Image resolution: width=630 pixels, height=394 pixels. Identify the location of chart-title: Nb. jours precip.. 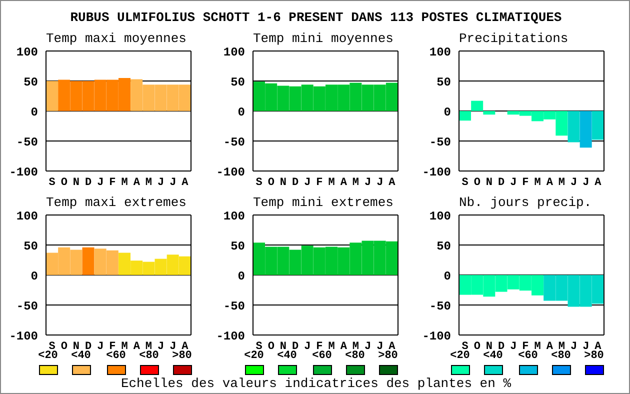
(525, 202).